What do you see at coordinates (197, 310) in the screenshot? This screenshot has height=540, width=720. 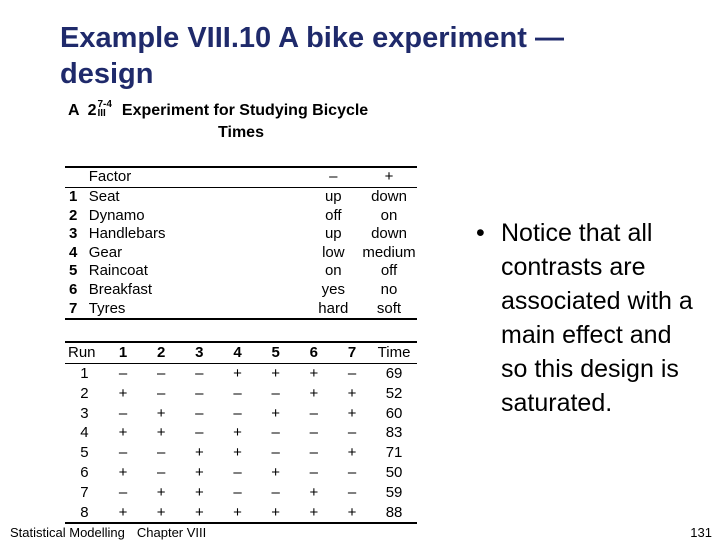 I see `factor-name: Tyres` at bounding box center [197, 310].